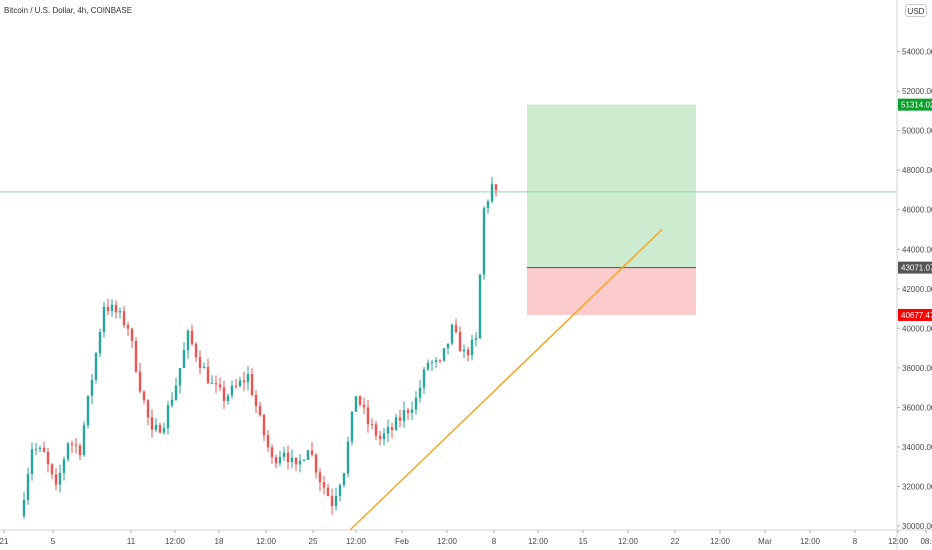 The height and width of the screenshot is (550, 932). I want to click on profit-zone, so click(611, 186).